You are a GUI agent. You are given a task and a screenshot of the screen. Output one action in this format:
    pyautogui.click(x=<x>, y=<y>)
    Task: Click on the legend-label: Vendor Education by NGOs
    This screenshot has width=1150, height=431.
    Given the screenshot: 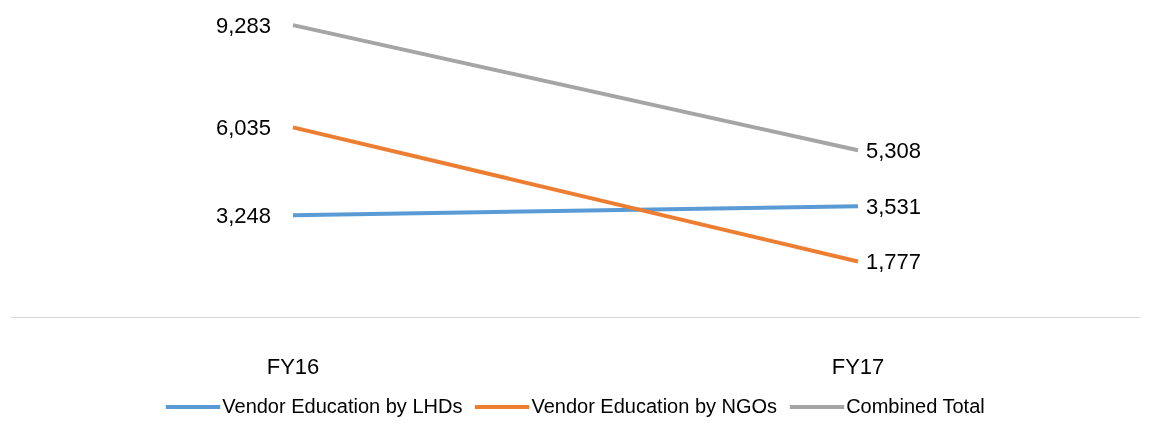 What is the action you would take?
    pyautogui.click(x=654, y=406)
    